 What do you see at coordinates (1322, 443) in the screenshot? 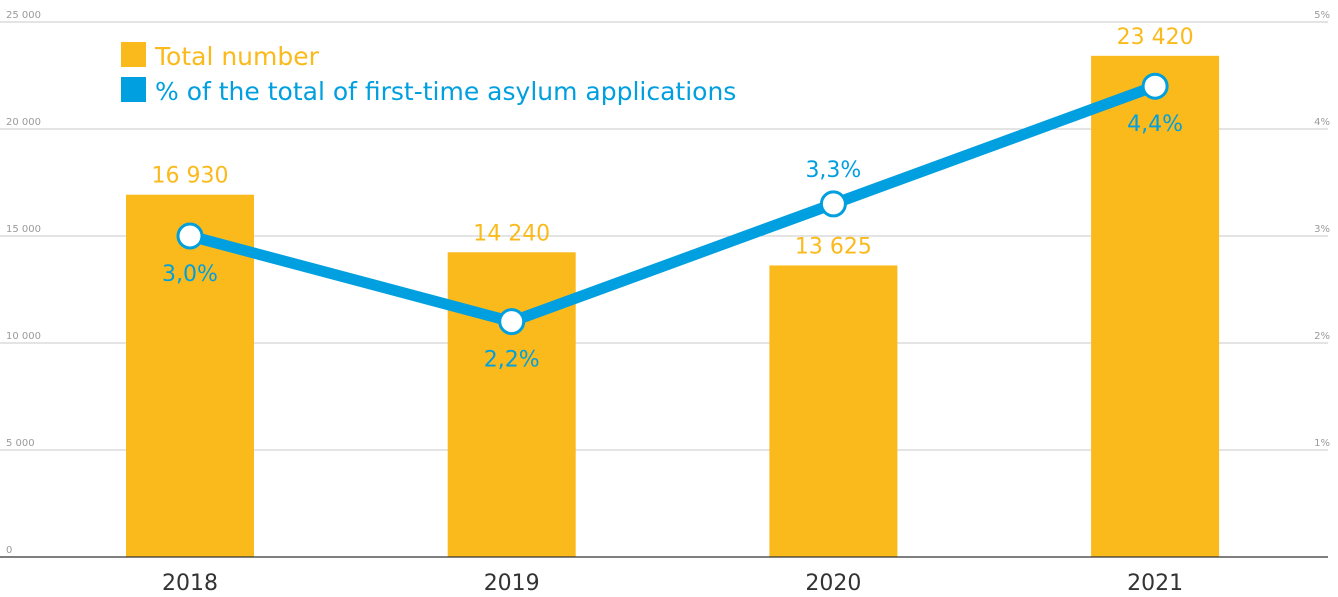
I see `y-right-tick-label: 1%` at bounding box center [1322, 443].